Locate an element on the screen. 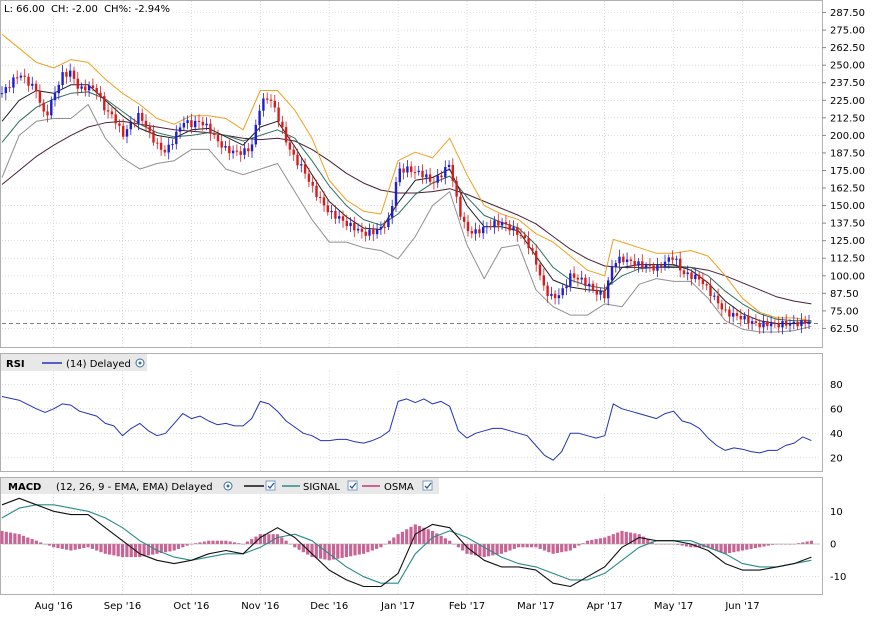 The image size is (876, 623). price-y-tick-label: 125.00 is located at coordinates (847, 241).